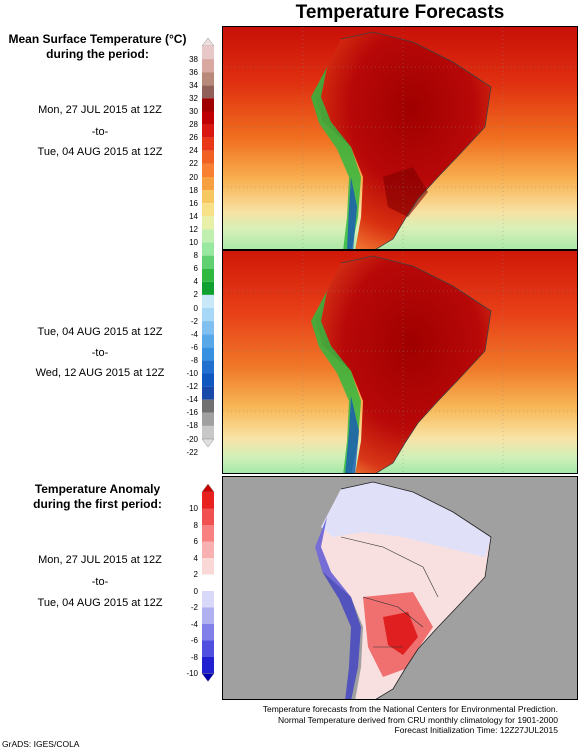 The width and height of the screenshot is (580, 750). Describe the element at coordinates (192, 439) in the screenshot. I see `temp-colorbar-tick-label: -20` at that location.